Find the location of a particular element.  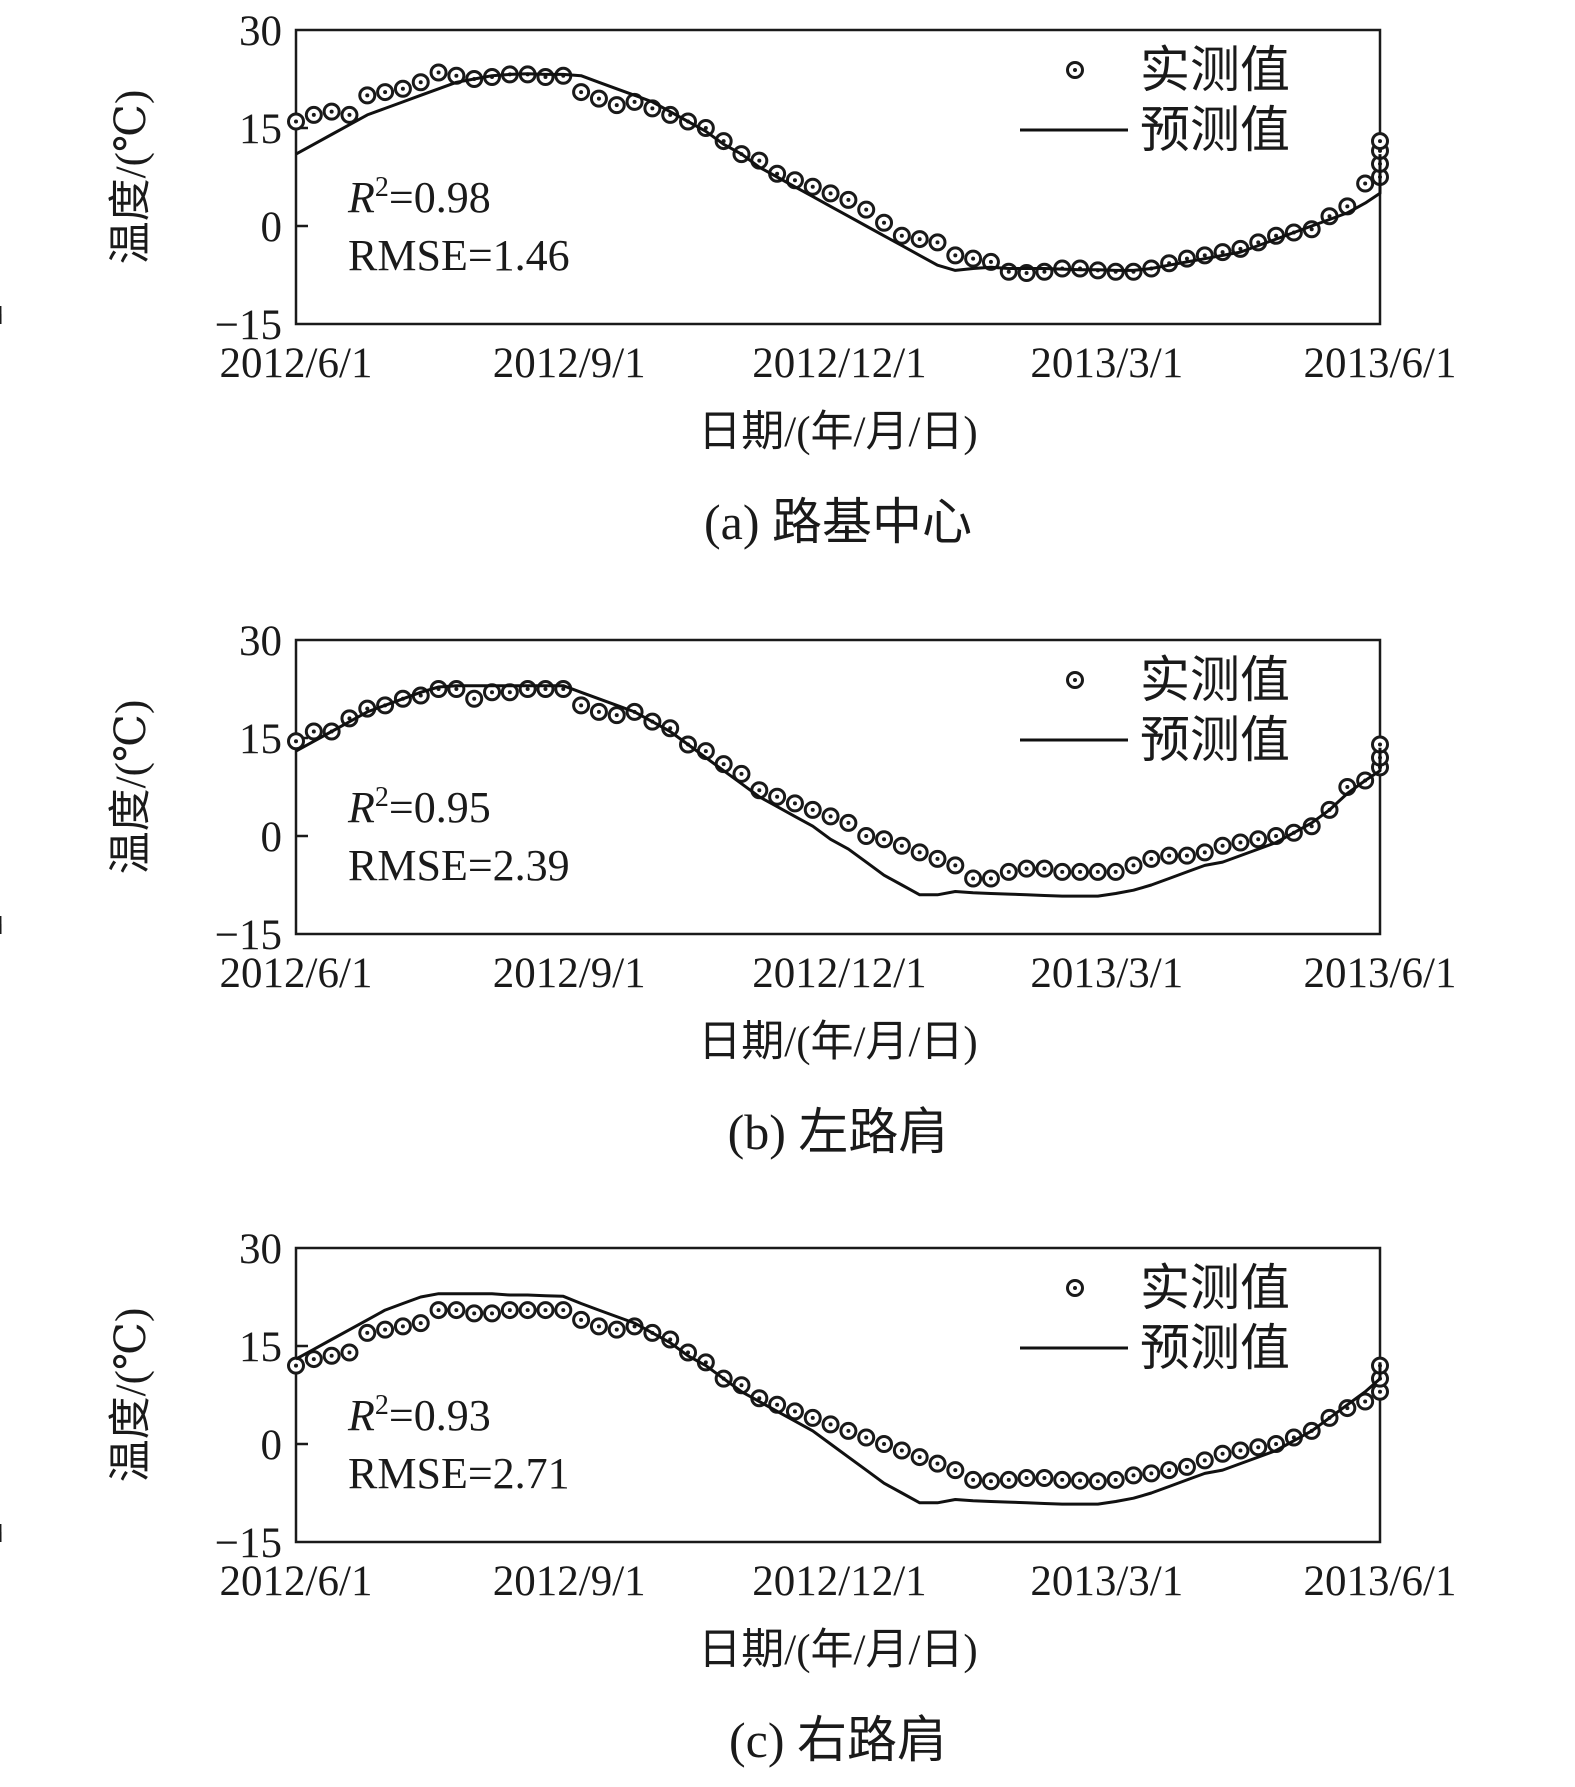

x-tick-label: 2013/3/1 is located at coordinates (1106, 363).